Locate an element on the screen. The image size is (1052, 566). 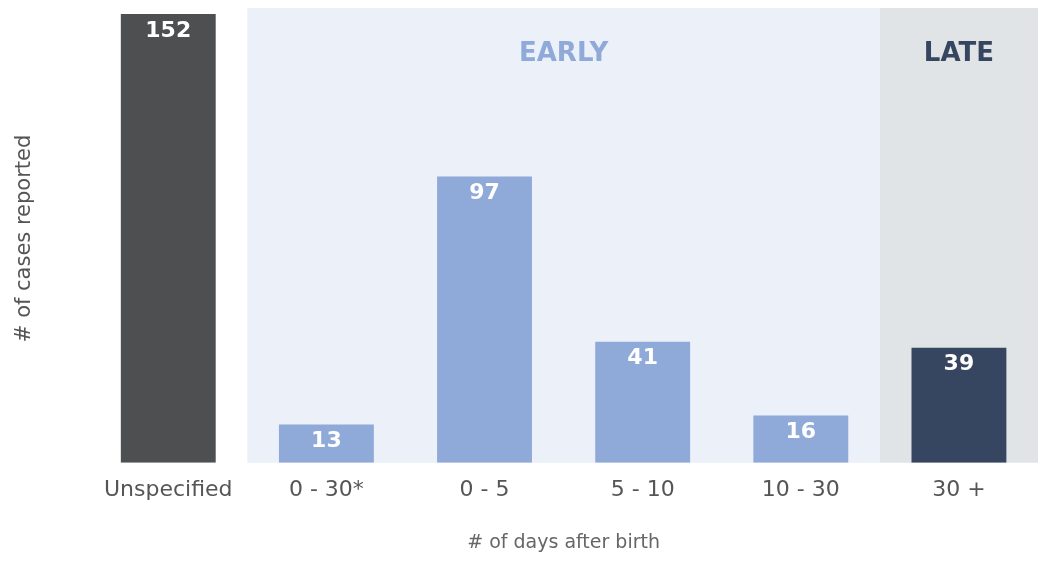
x-tick-label: 5 - 10 is located at coordinates (642, 488).